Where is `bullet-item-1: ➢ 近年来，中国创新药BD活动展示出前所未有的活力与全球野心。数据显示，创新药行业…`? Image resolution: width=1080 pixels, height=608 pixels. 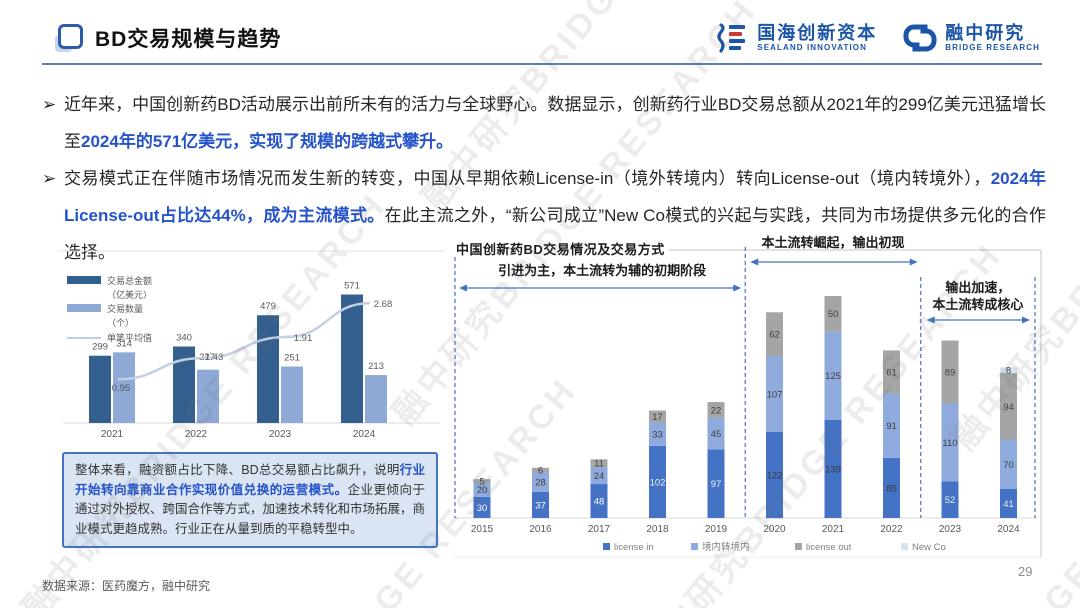 bullet-item-1: ➢ 近年来，中国创新药BD活动展示出前所未有的活力与全球野心。数据显示，创新药行业… is located at coordinates (544, 123).